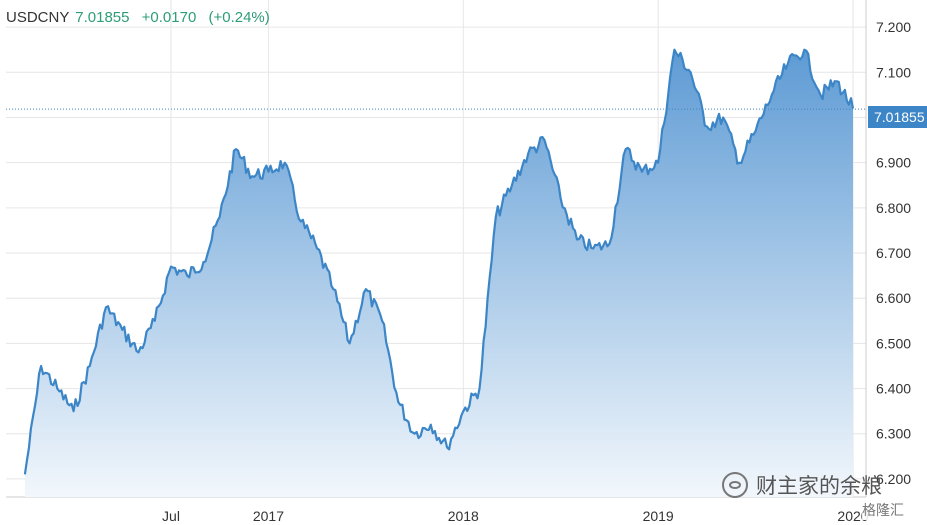 This screenshot has width=927, height=525. I want to click on symbol-label: USDCNY, so click(38, 17).